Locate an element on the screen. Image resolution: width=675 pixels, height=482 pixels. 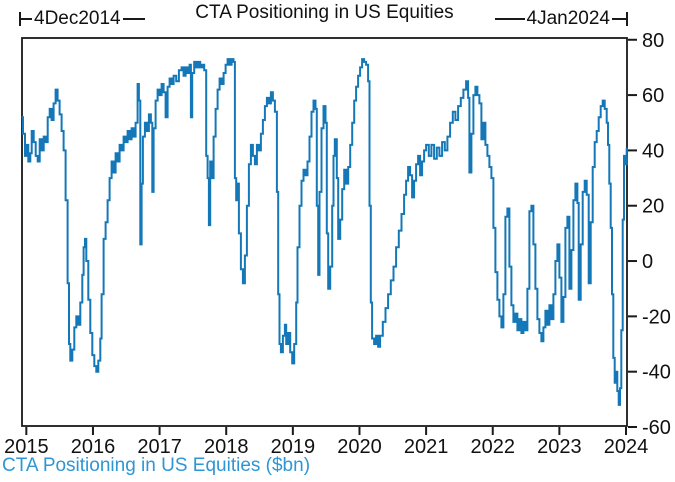
x-tick-label: 2022 is located at coordinates (492, 447).